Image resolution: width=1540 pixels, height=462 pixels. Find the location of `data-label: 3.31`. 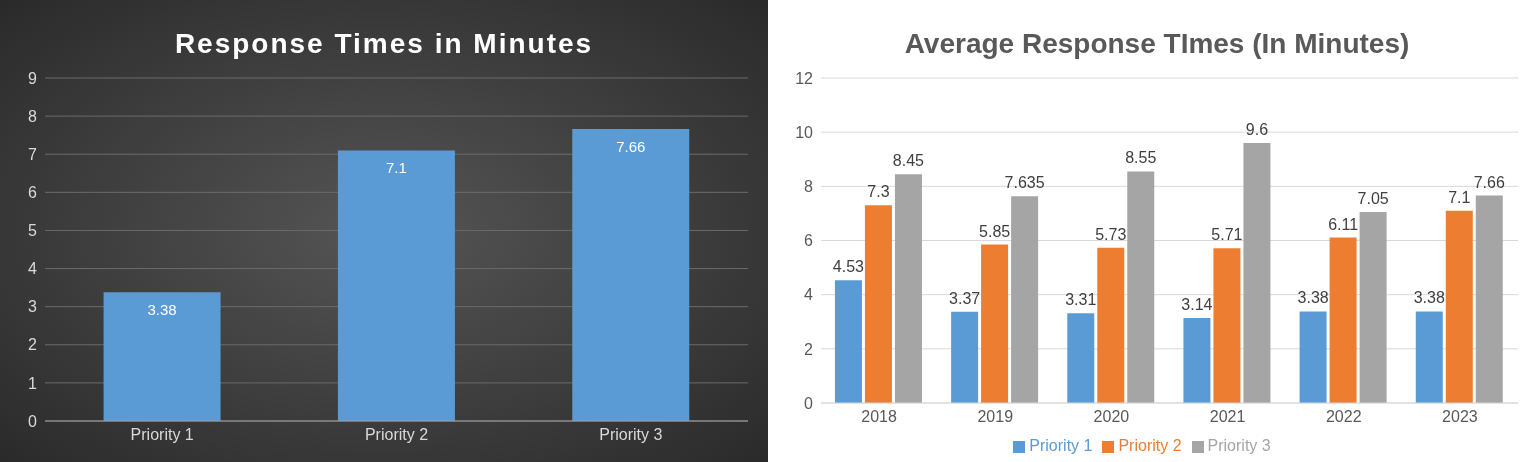

data-label: 3.31 is located at coordinates (1081, 300).